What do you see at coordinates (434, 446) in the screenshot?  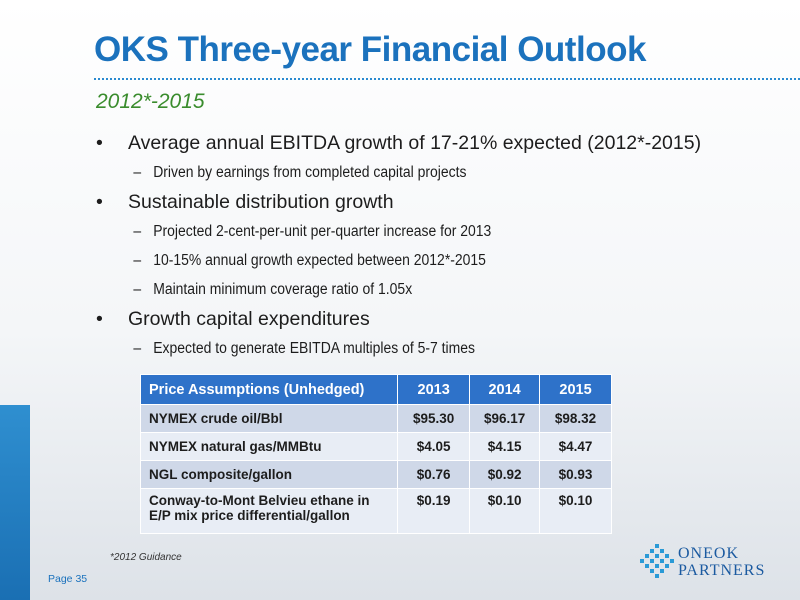 I see `table-cell: $4.05` at bounding box center [434, 446].